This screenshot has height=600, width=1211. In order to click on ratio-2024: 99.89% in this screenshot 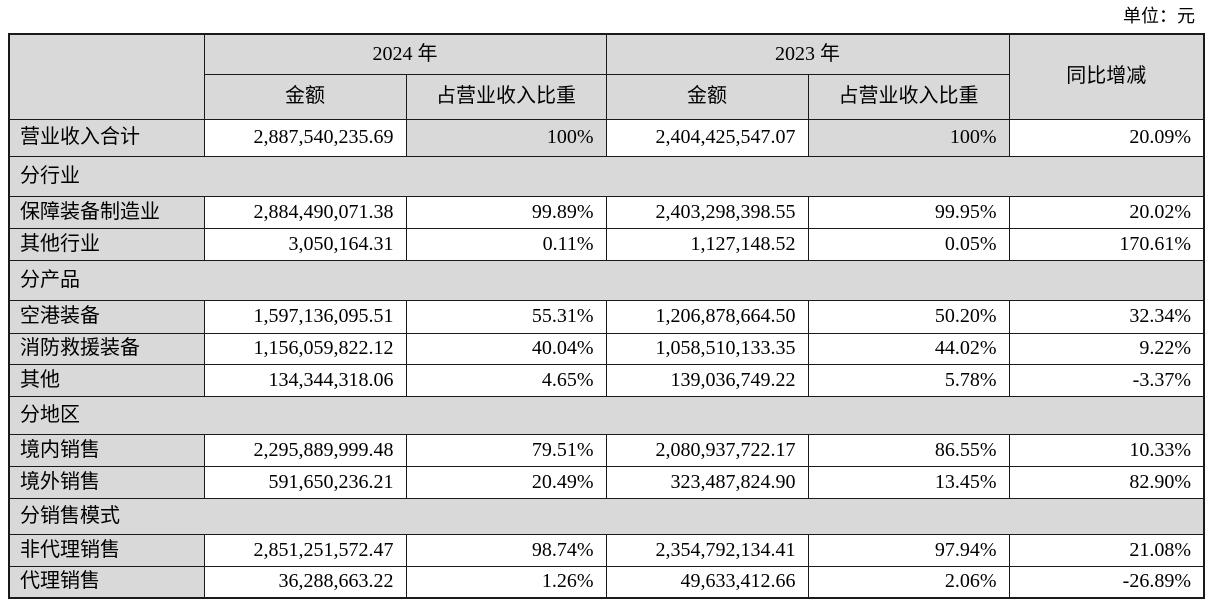, I will do `click(506, 212)`.